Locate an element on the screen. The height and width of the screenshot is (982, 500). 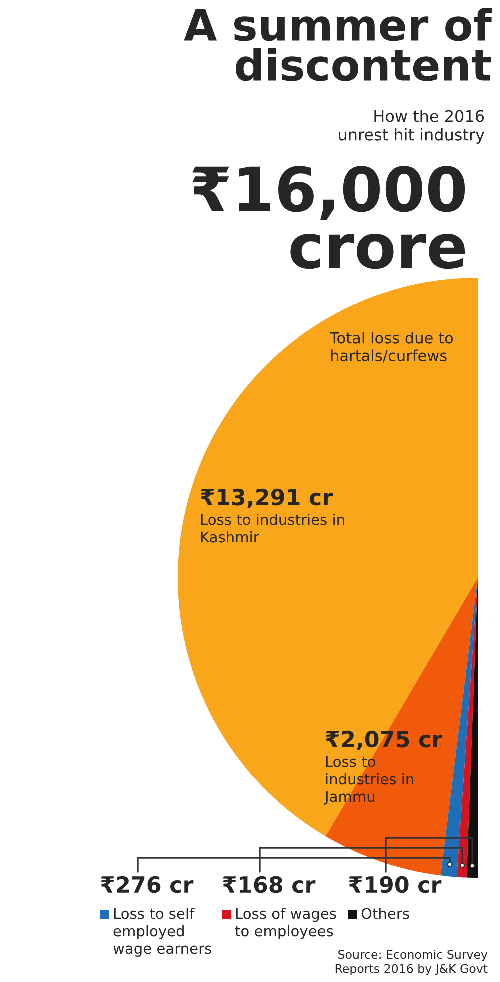
data-label: ₹2,075 cr is located at coordinates (384, 740).